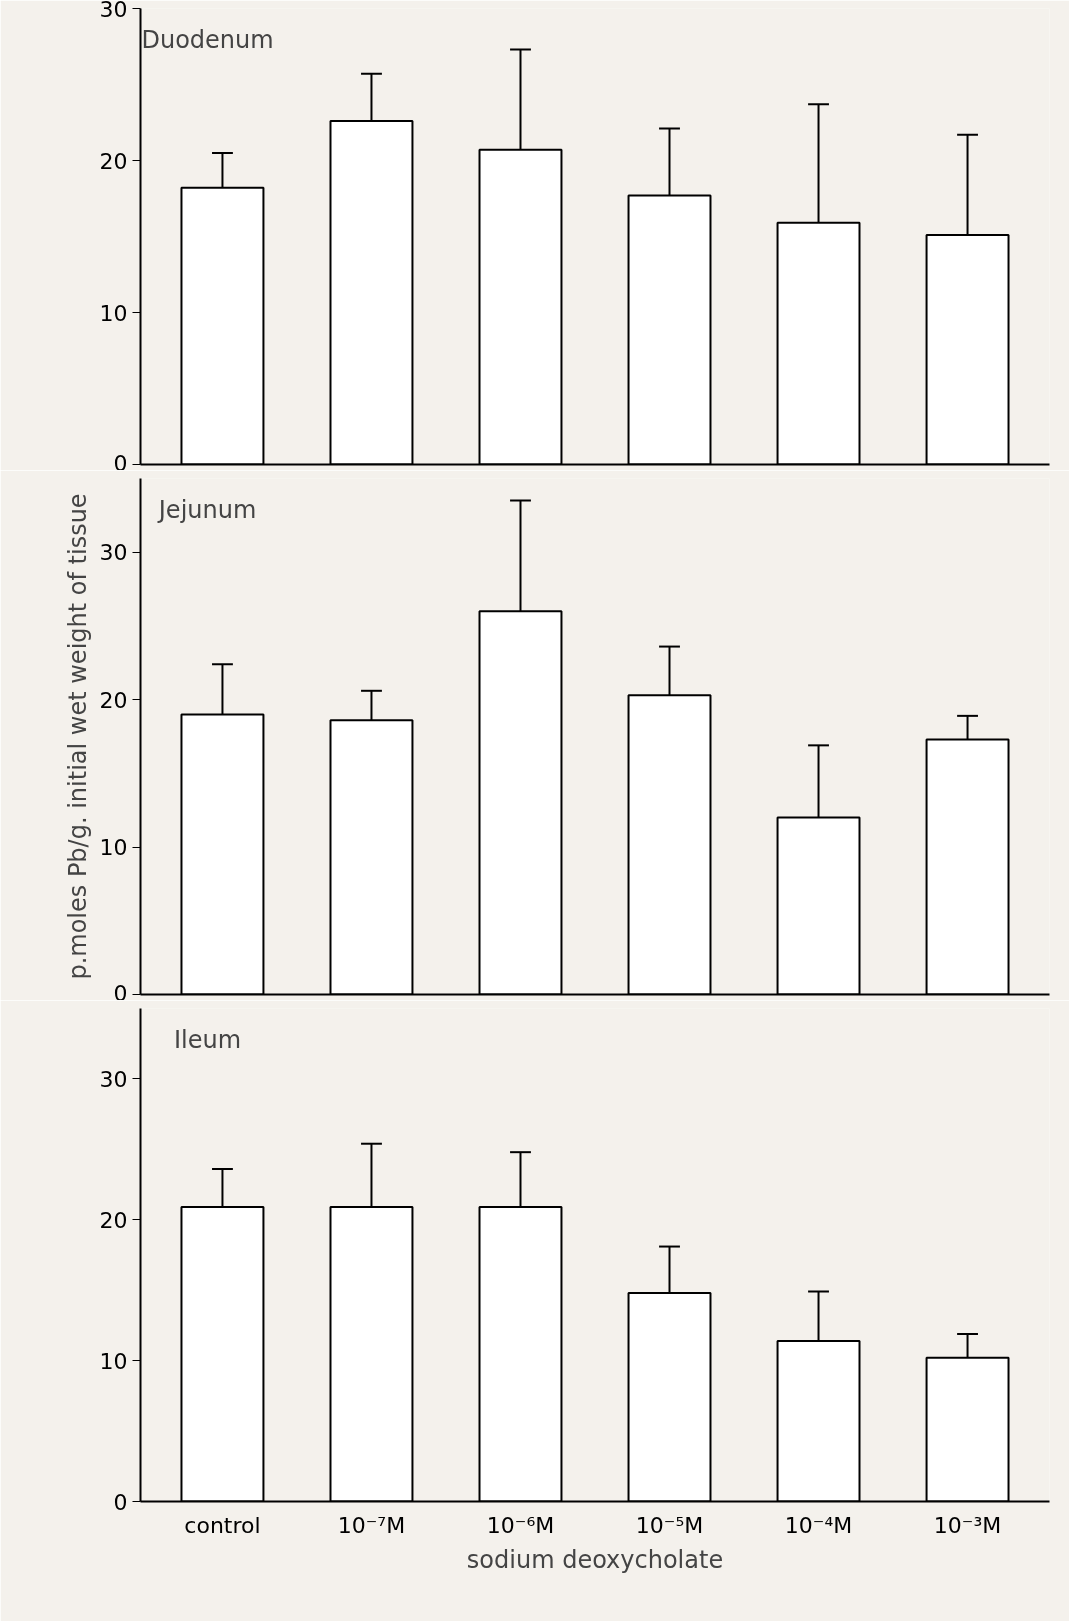 The image size is (1069, 1621). Describe the element at coordinates (208, 1039) in the screenshot. I see `text: Ileum` at that location.